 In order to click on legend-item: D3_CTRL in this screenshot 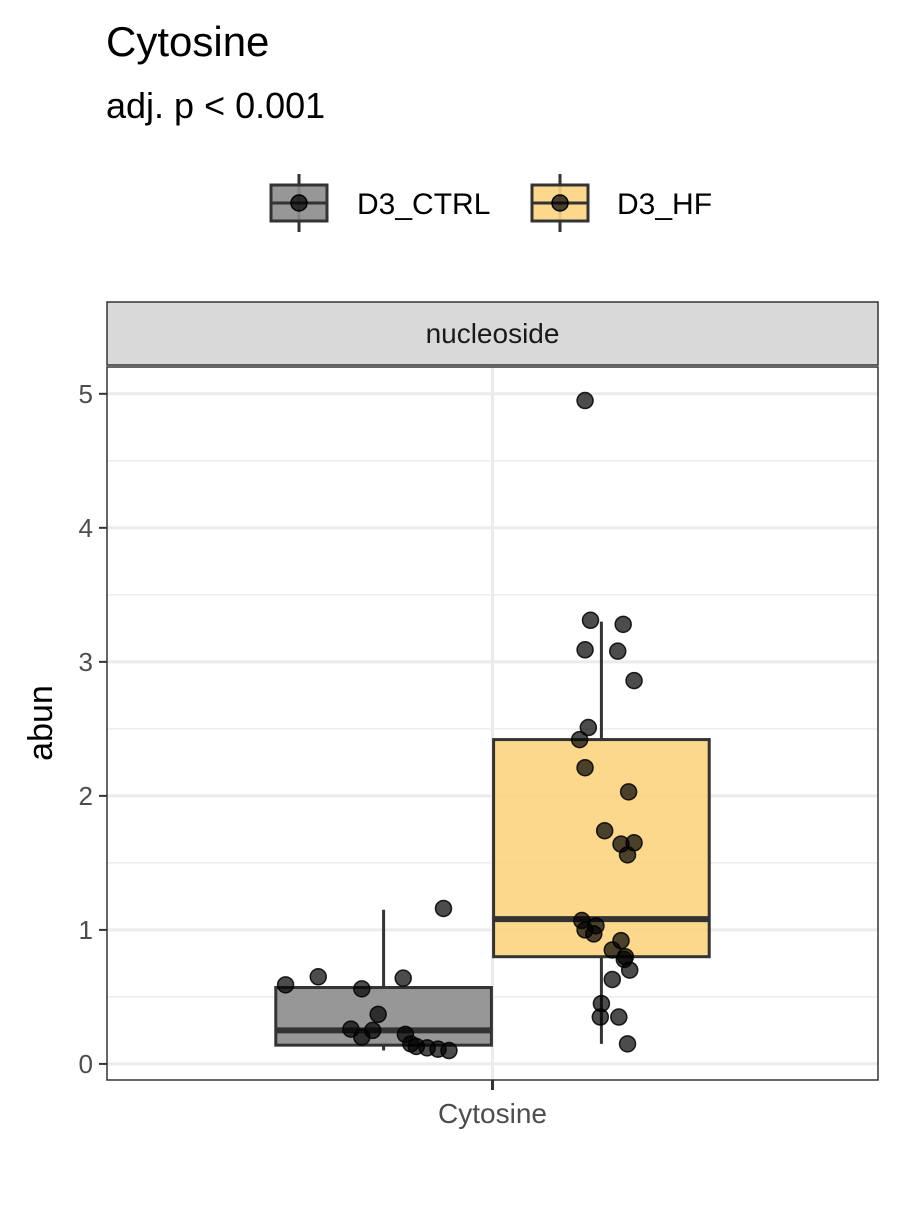, I will do `click(379, 203)`.